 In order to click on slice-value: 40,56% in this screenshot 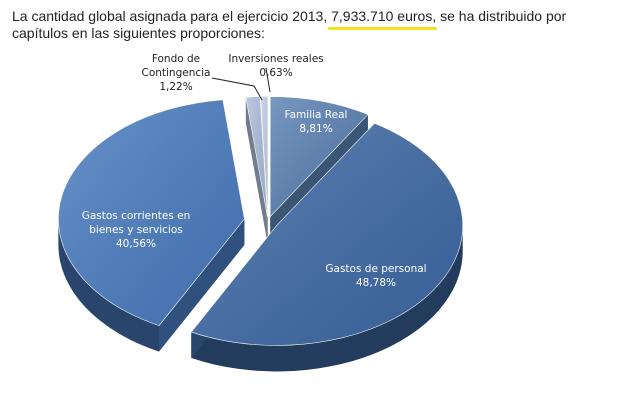, I will do `click(136, 244)`.